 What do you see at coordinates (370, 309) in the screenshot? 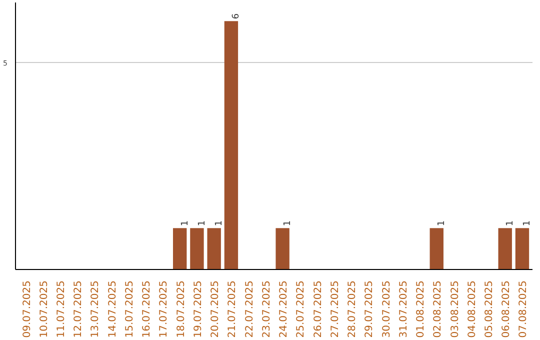
I see `x-tick-label: 29.07.2025` at bounding box center [370, 309].